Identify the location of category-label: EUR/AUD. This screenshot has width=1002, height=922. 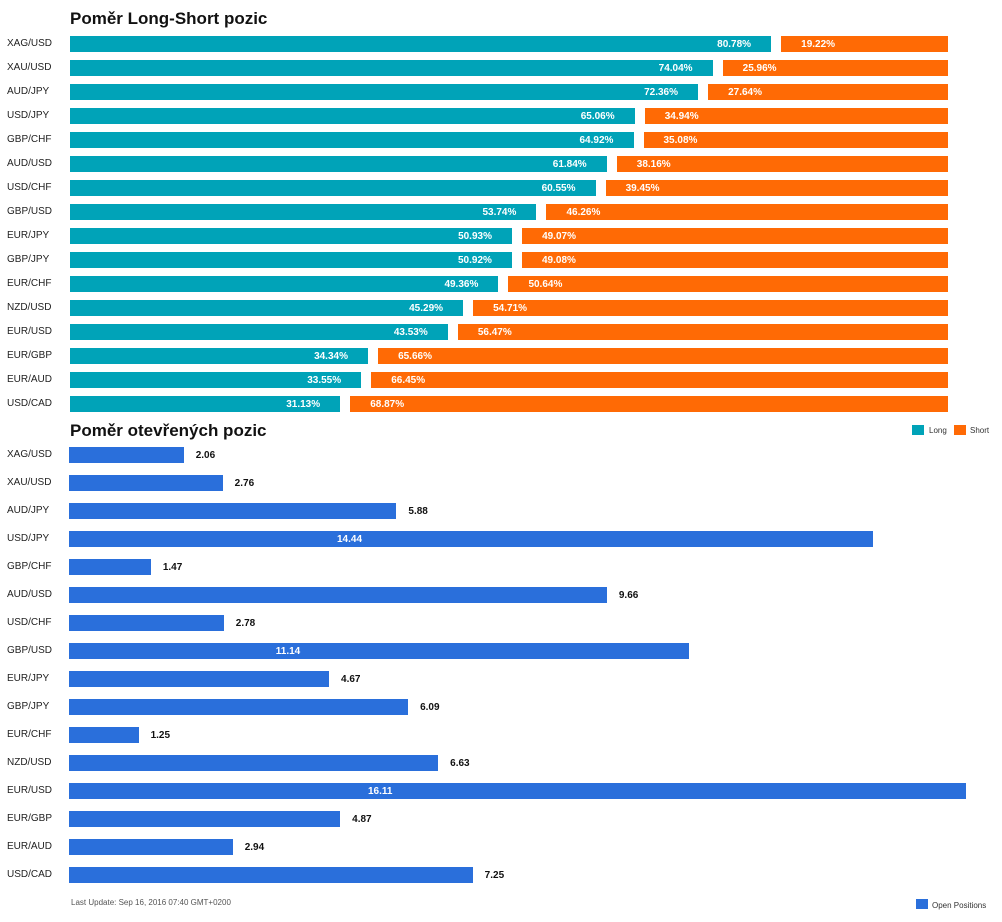
(30, 846).